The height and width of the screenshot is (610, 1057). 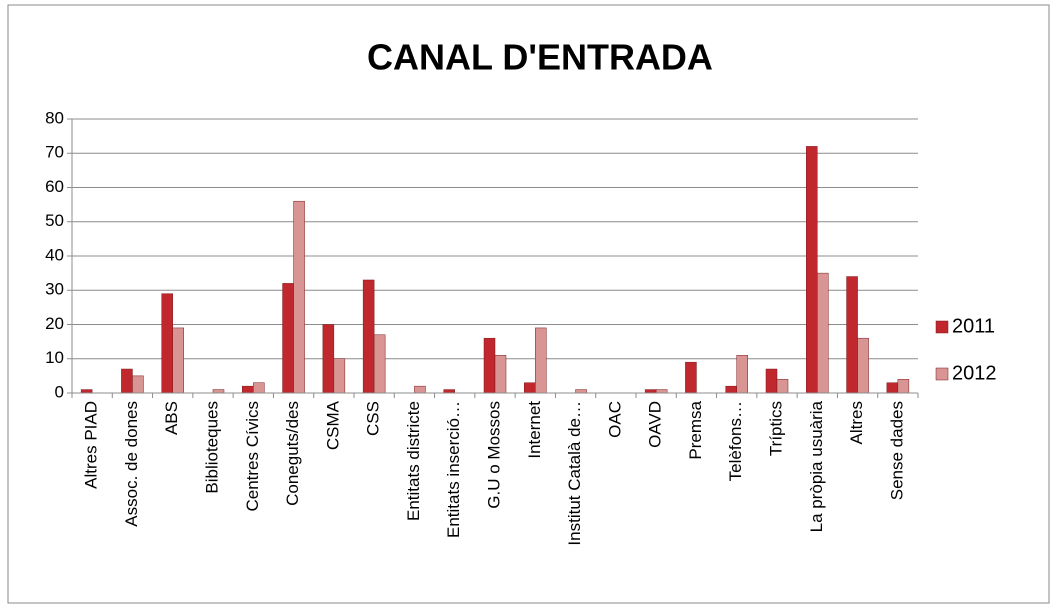 I want to click on x-tick-label: Coneguts/des, so click(x=292, y=453).